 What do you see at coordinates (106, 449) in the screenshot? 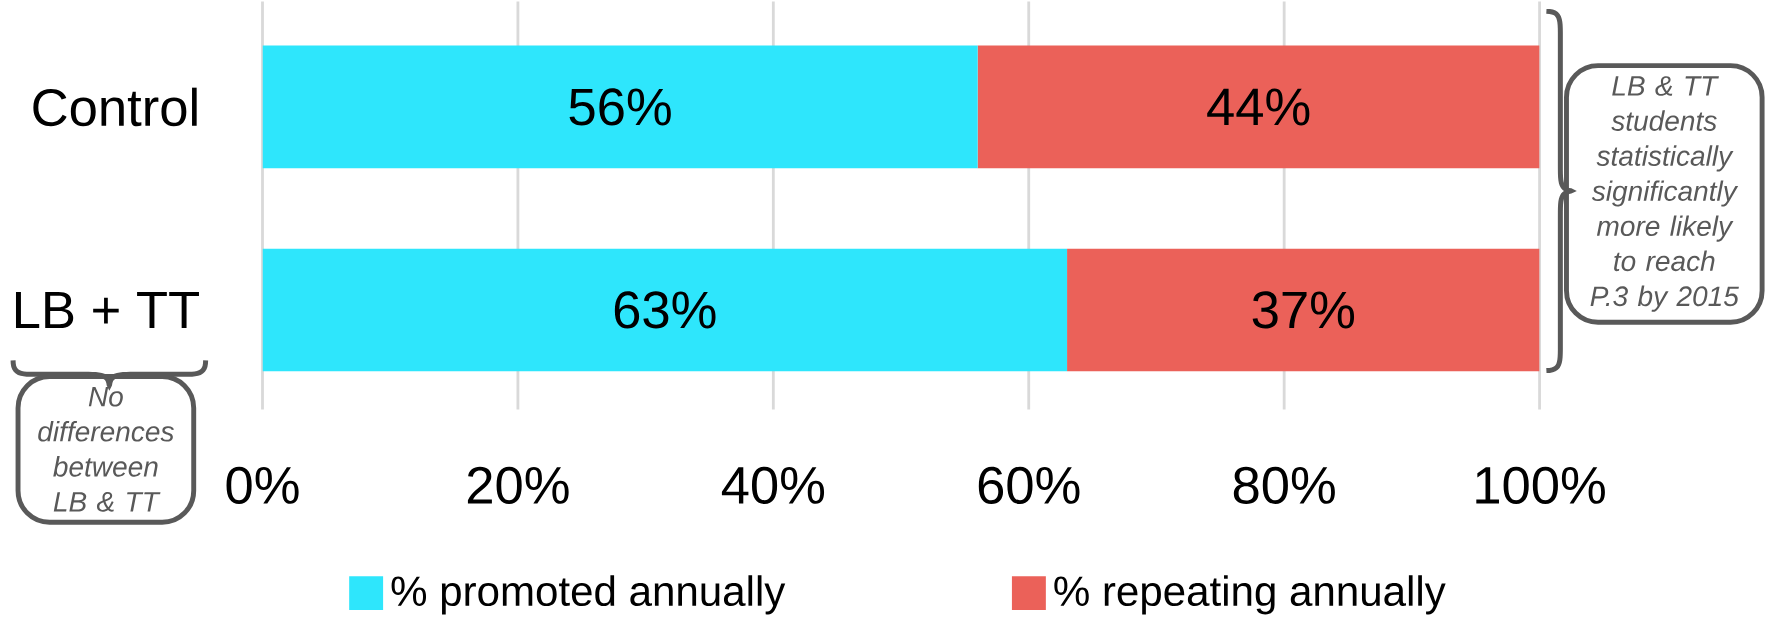
I see `text: No differences between LB & TT` at bounding box center [106, 449].